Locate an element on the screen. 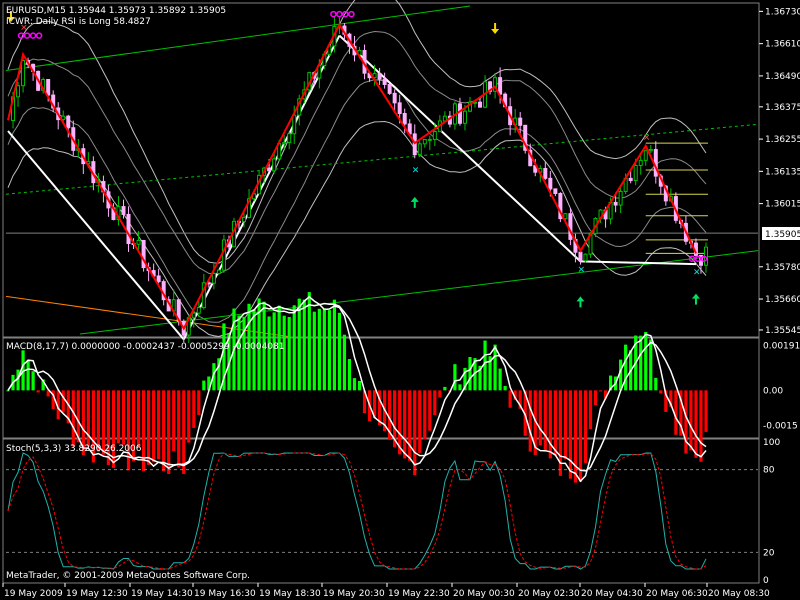 This screenshot has height=600, width=800. up-arrow-marker is located at coordinates (695, 299).